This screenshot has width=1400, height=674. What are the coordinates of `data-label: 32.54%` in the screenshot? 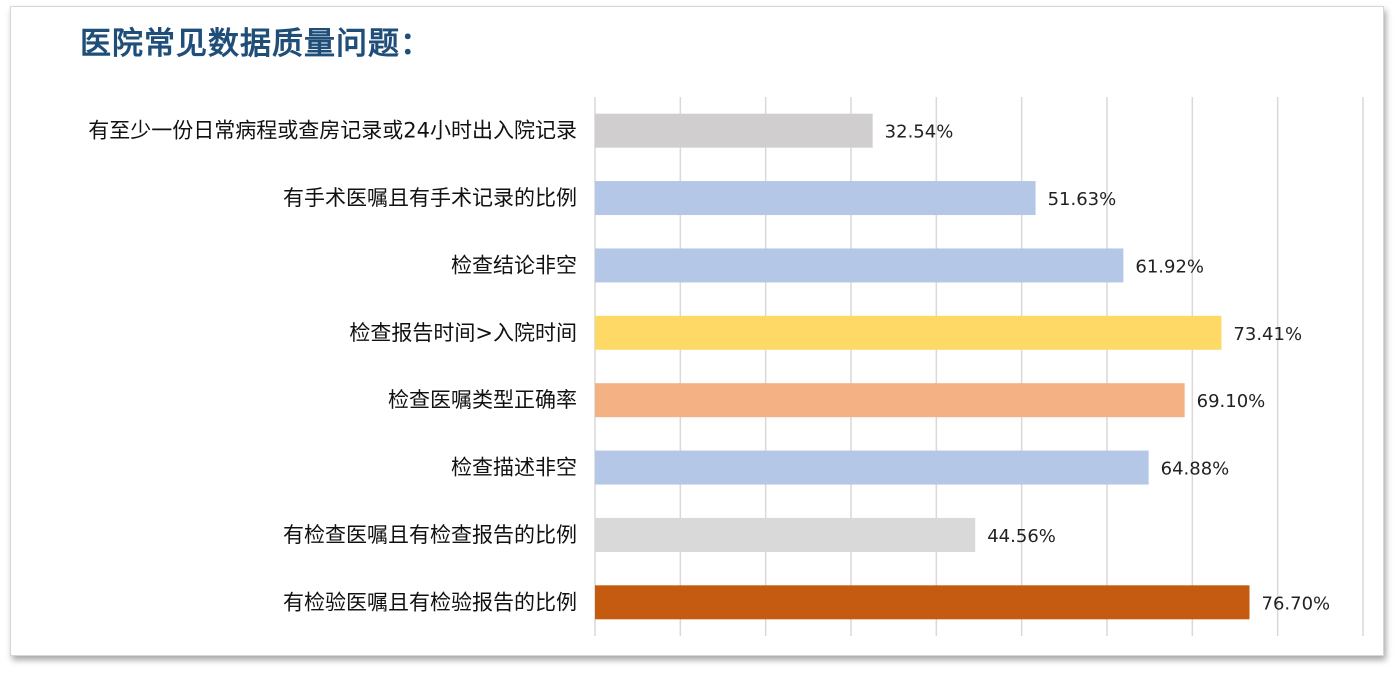 It's located at (919, 132).